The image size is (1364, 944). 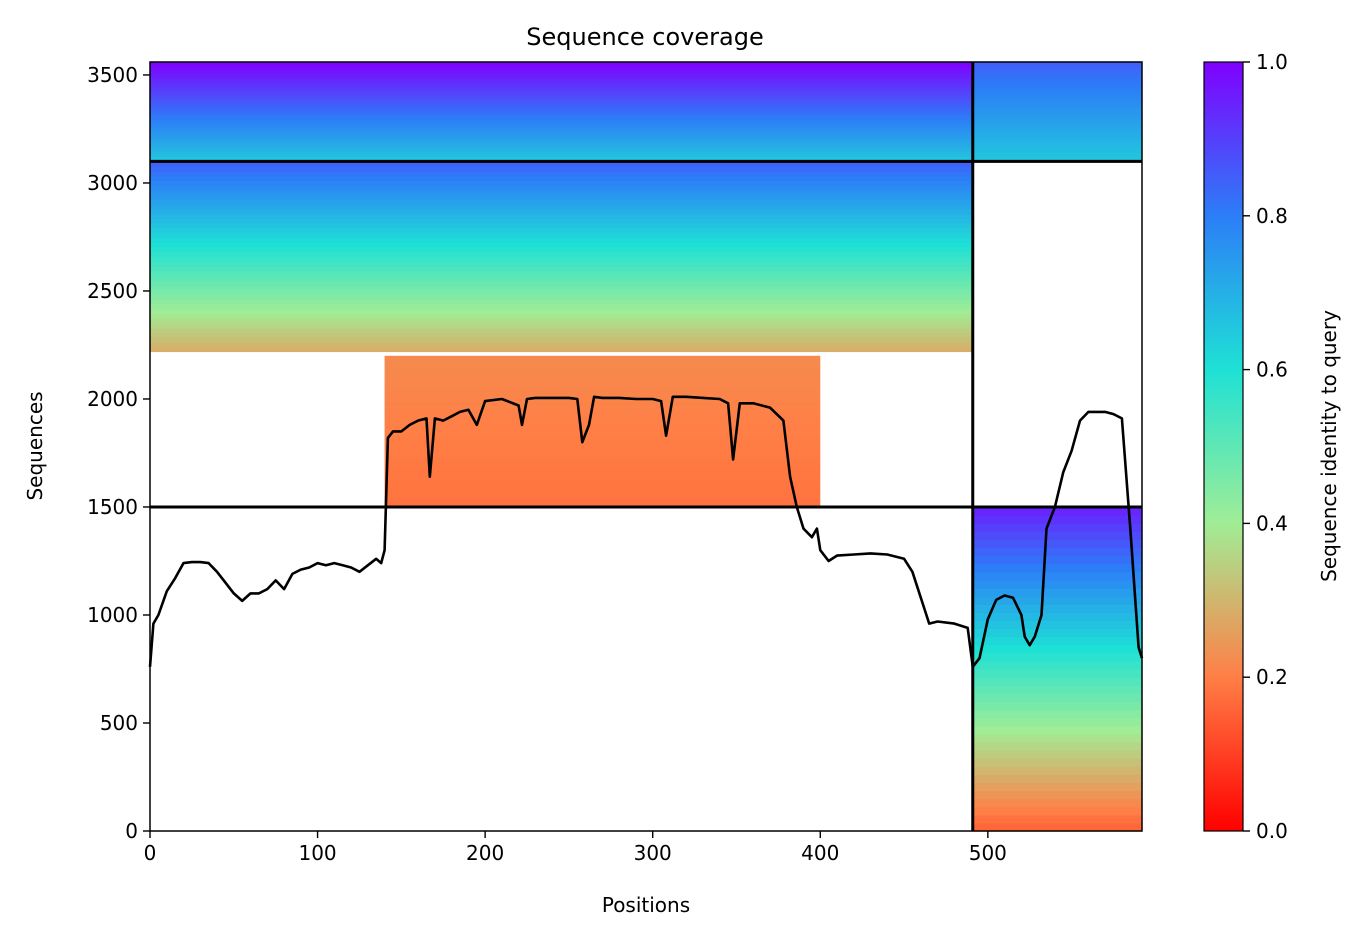 What do you see at coordinates (112, 507) in the screenshot?
I see `y-tick-label: 1500` at bounding box center [112, 507].